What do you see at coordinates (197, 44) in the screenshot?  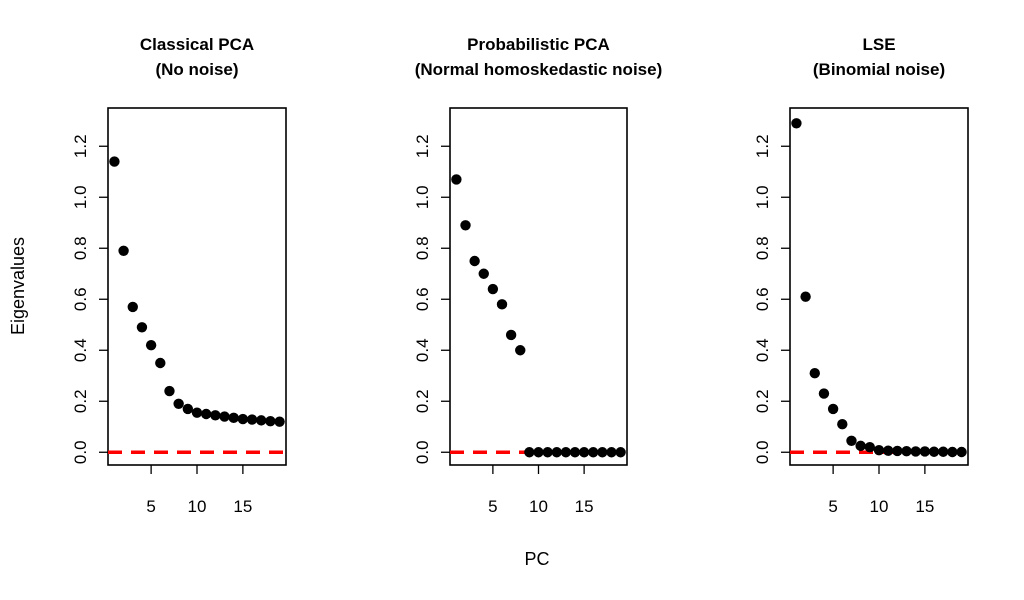 I see `panel-1-title: Classical PCA` at bounding box center [197, 44].